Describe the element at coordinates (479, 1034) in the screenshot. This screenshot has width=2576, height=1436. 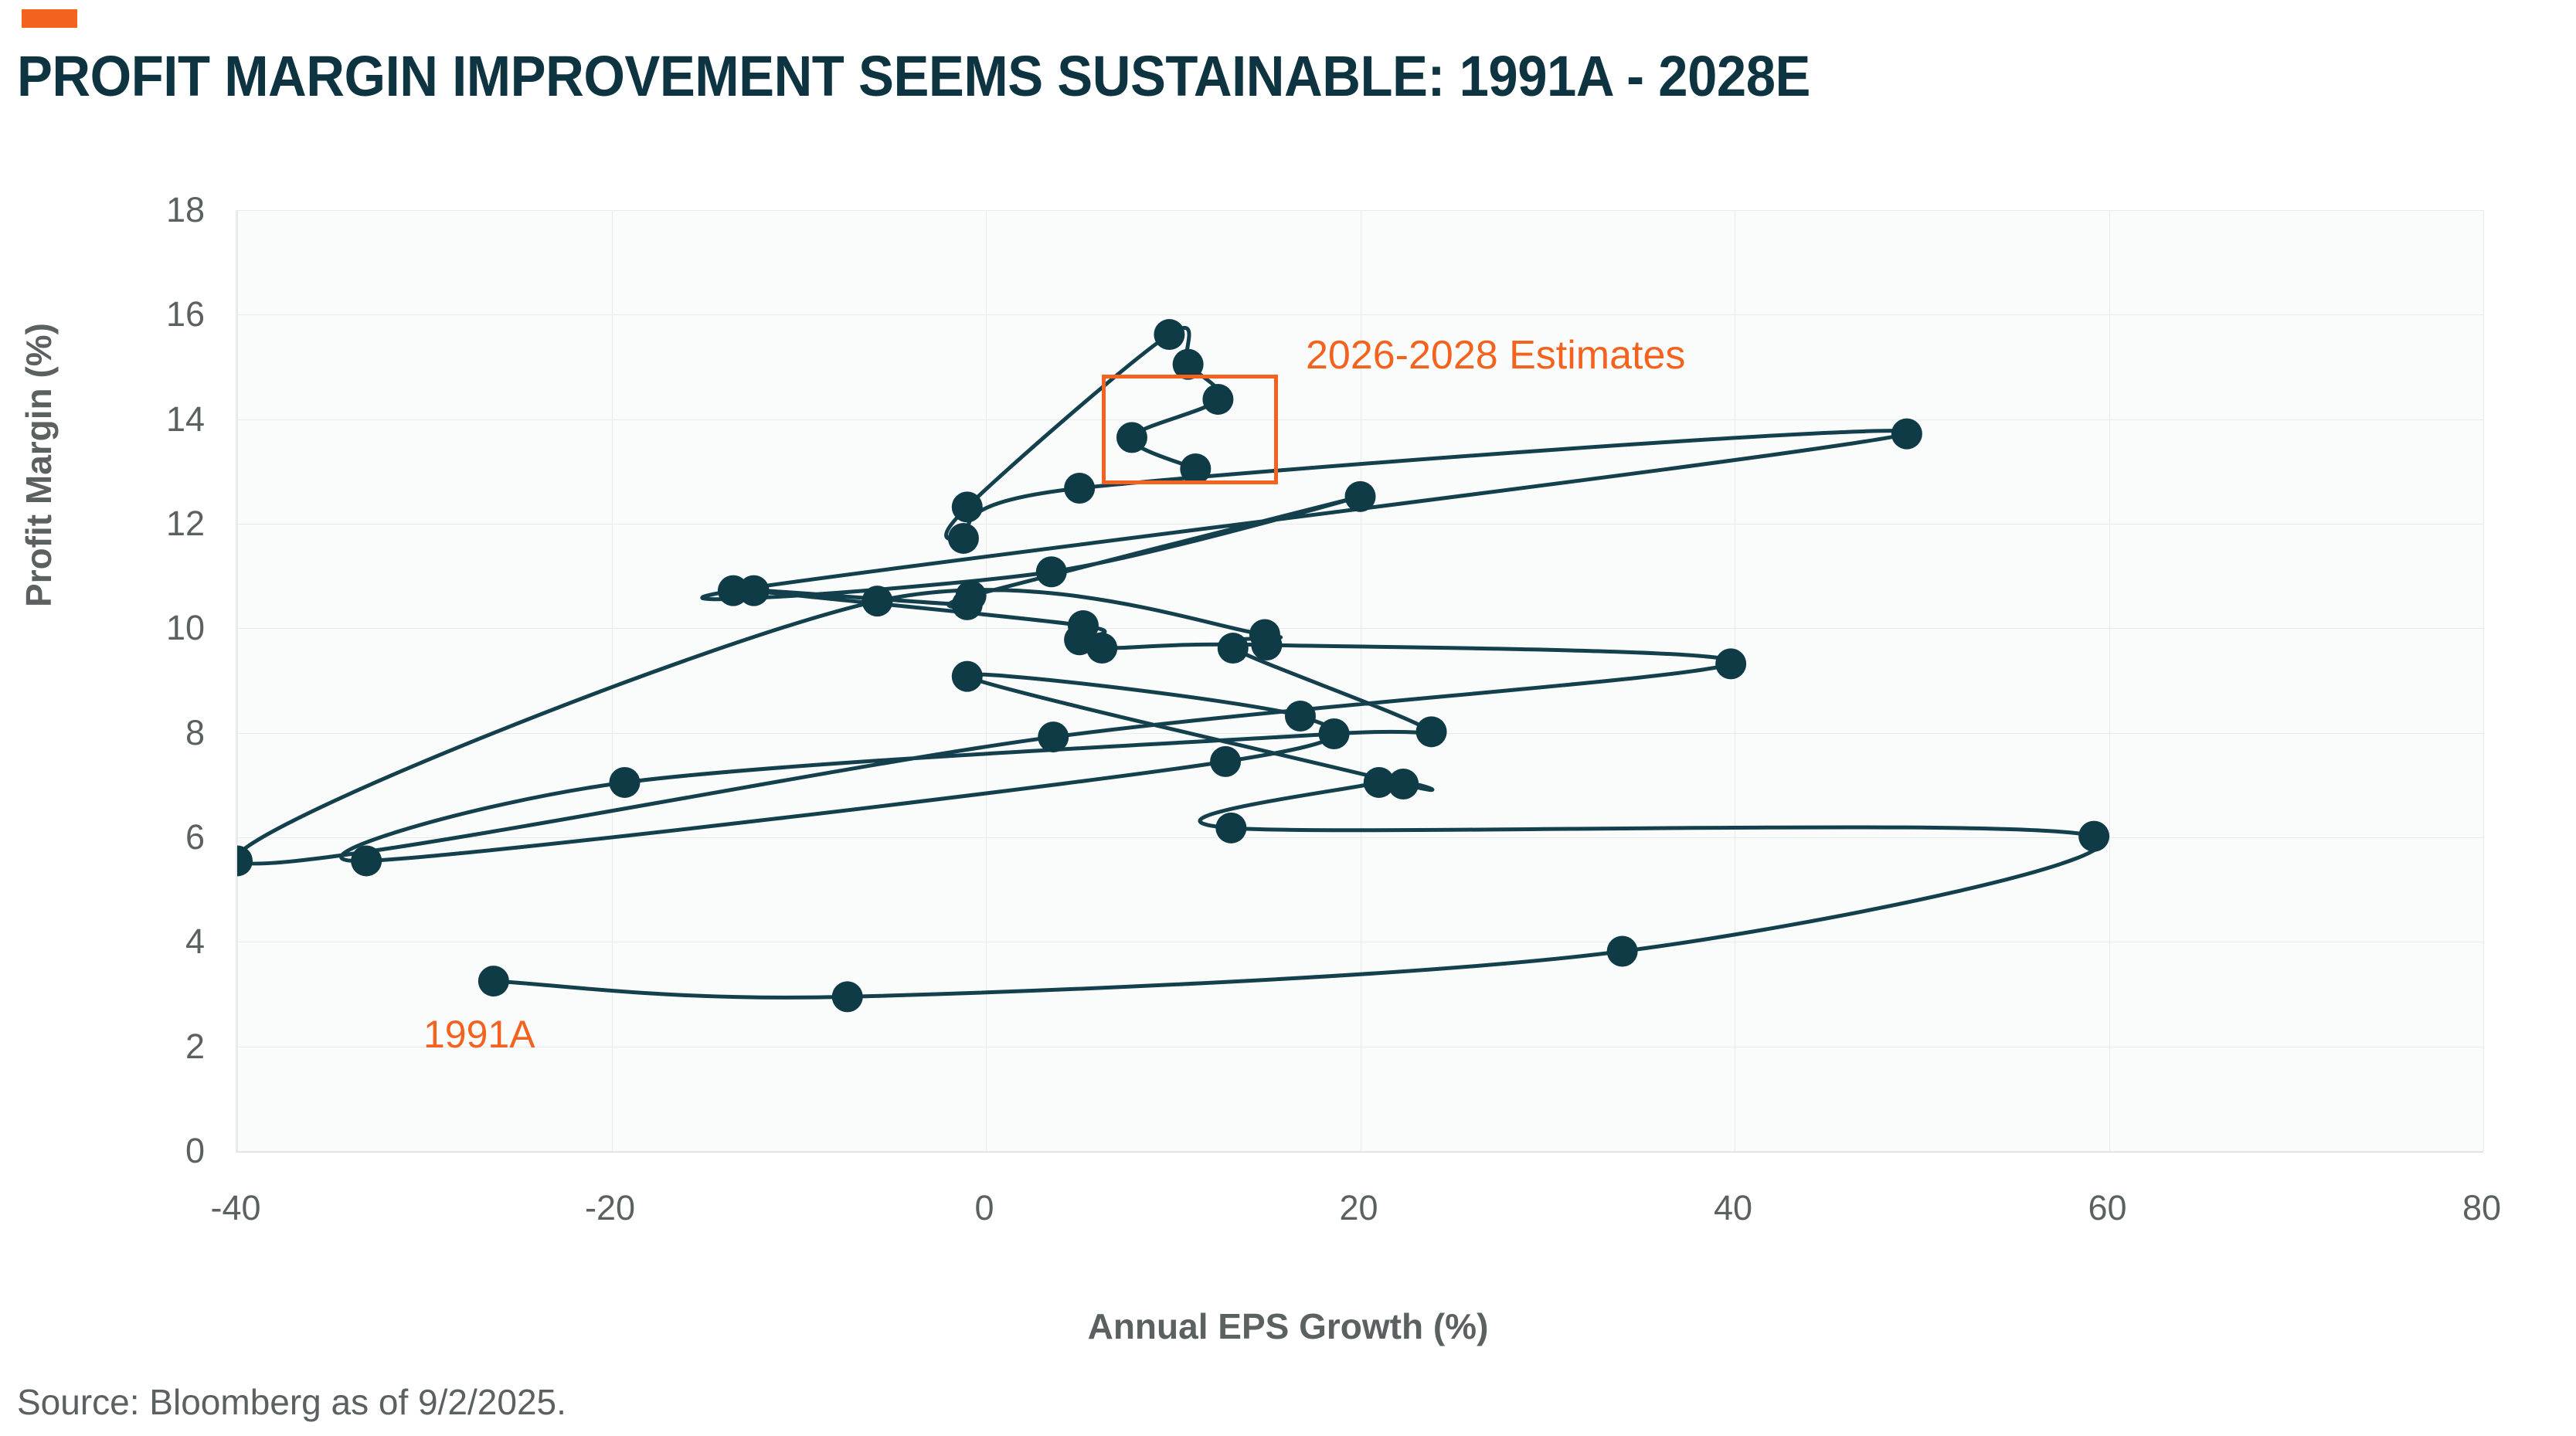
I see `first-year-annotation-label: 1991A` at that location.